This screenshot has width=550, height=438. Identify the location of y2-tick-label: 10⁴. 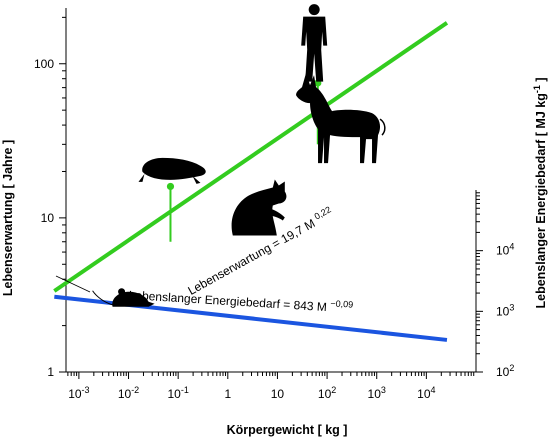
(505, 250).